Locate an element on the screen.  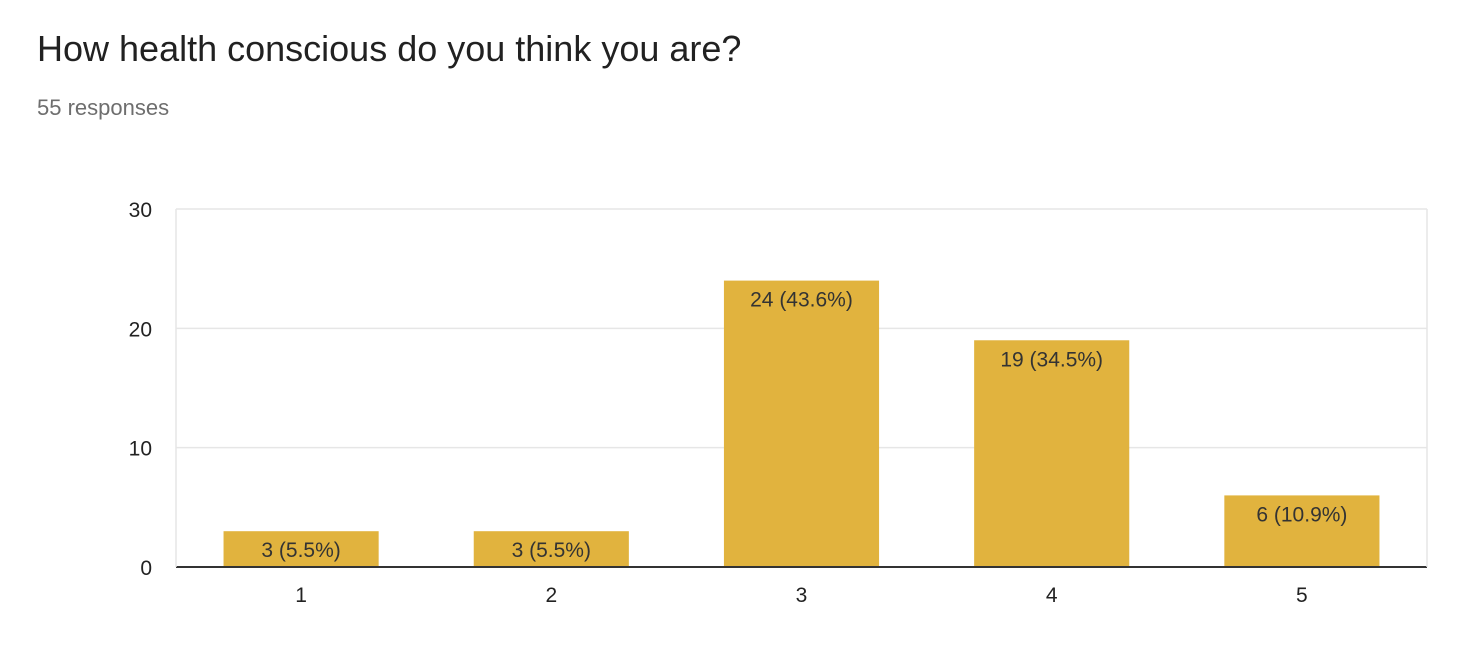
y-tick-label: 0 is located at coordinates (146, 568).